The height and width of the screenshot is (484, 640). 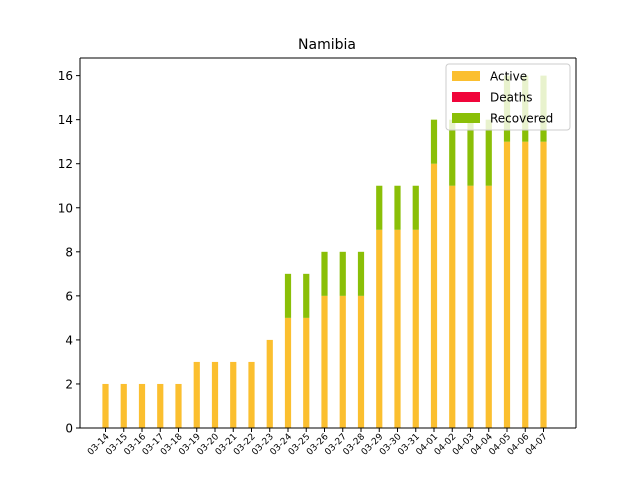 What do you see at coordinates (65, 120) in the screenshot?
I see `y-tick-label-14: 14` at bounding box center [65, 120].